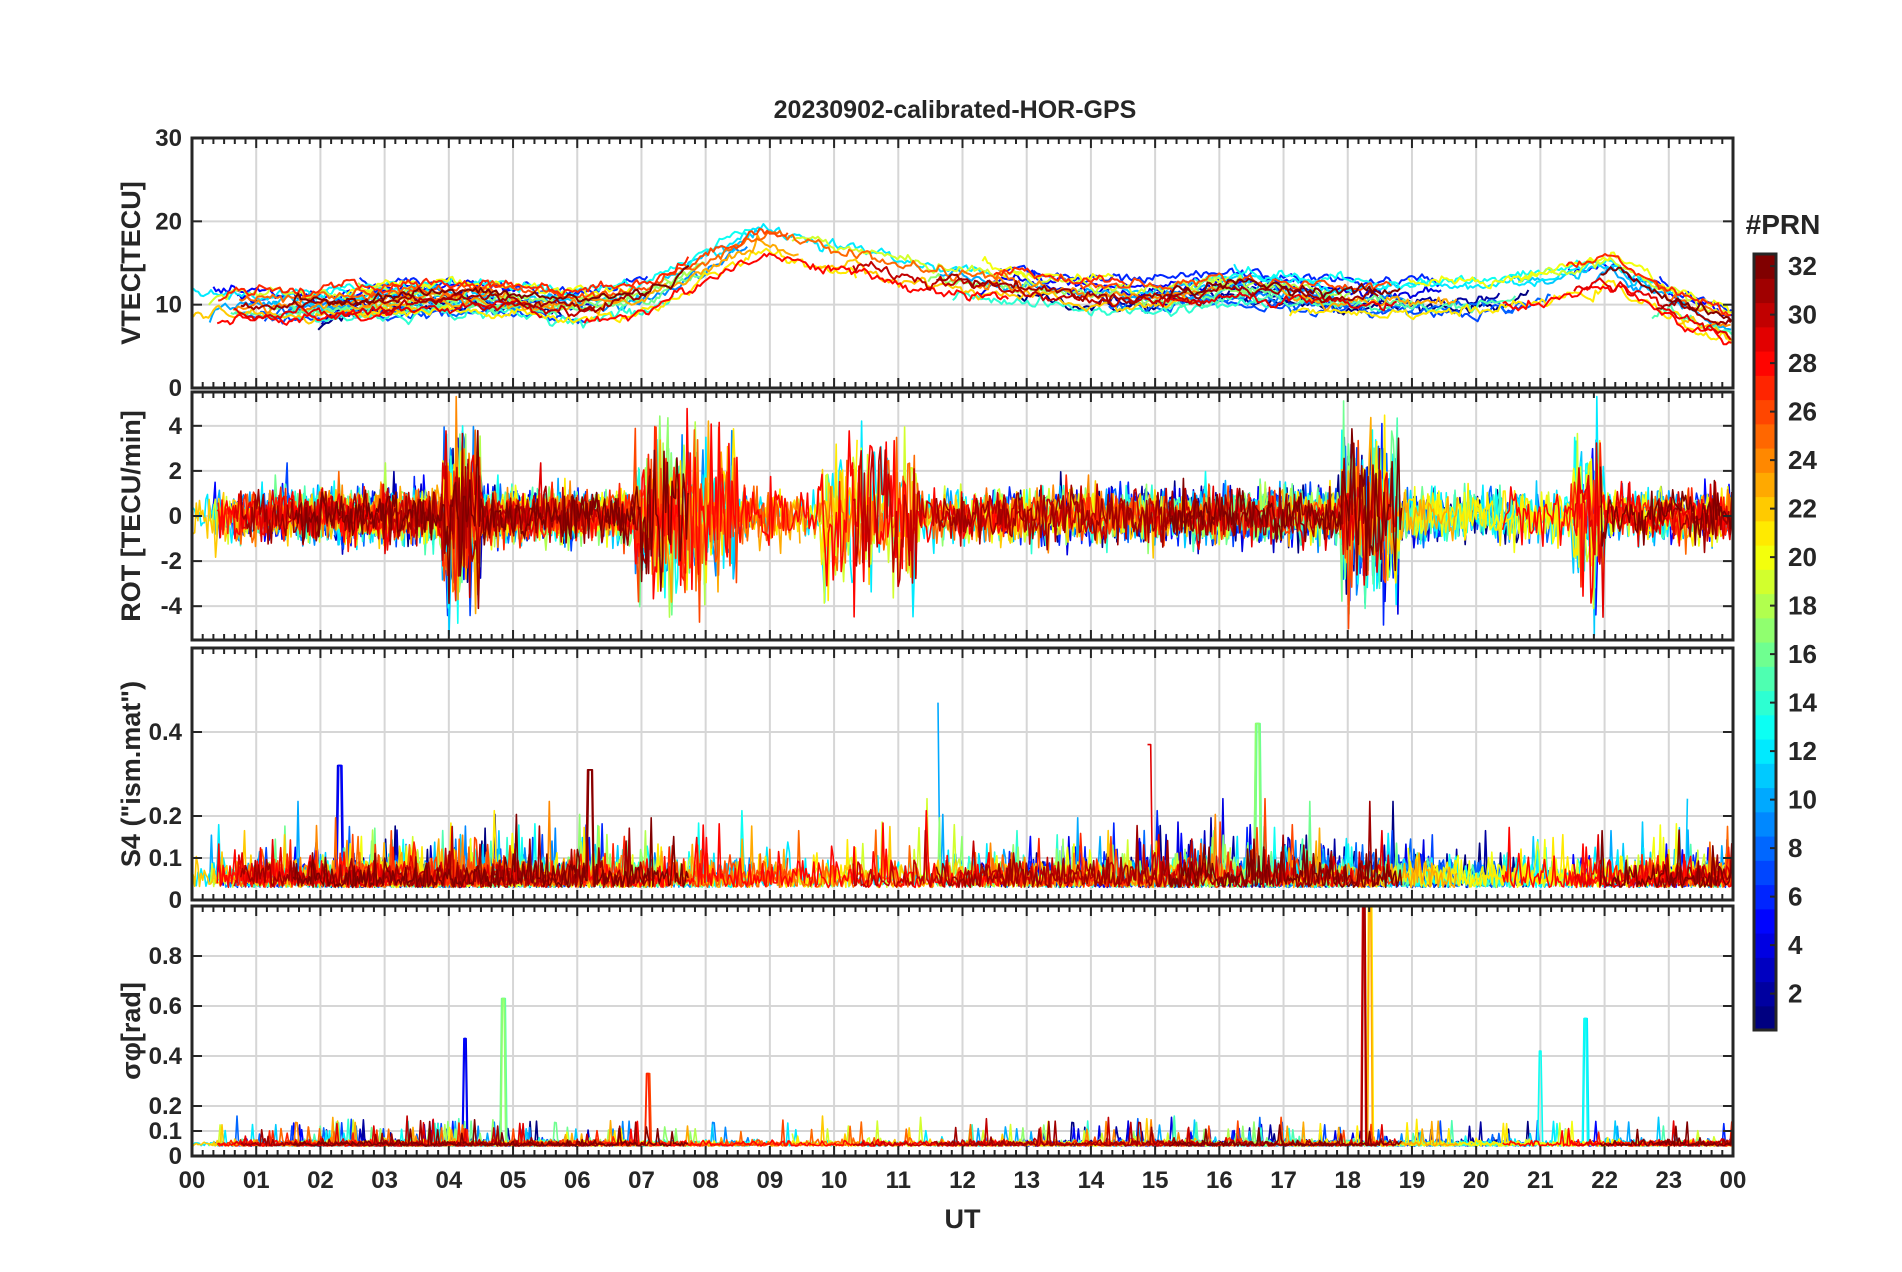 The width and height of the screenshot is (1902, 1272). I want to click on colorbar-tick-label: 30, so click(1802, 315).